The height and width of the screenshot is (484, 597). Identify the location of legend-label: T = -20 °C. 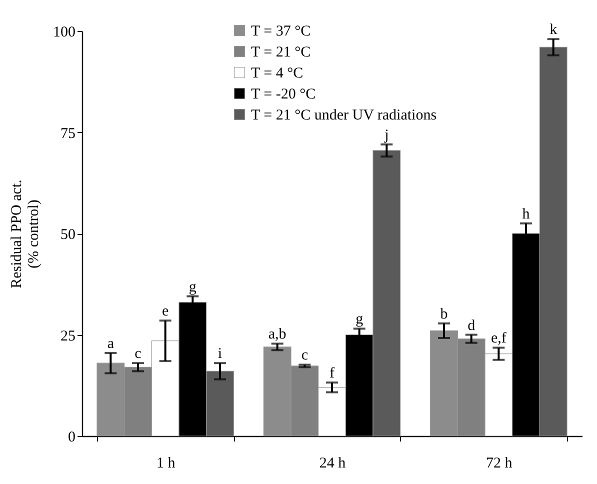
(283, 94).